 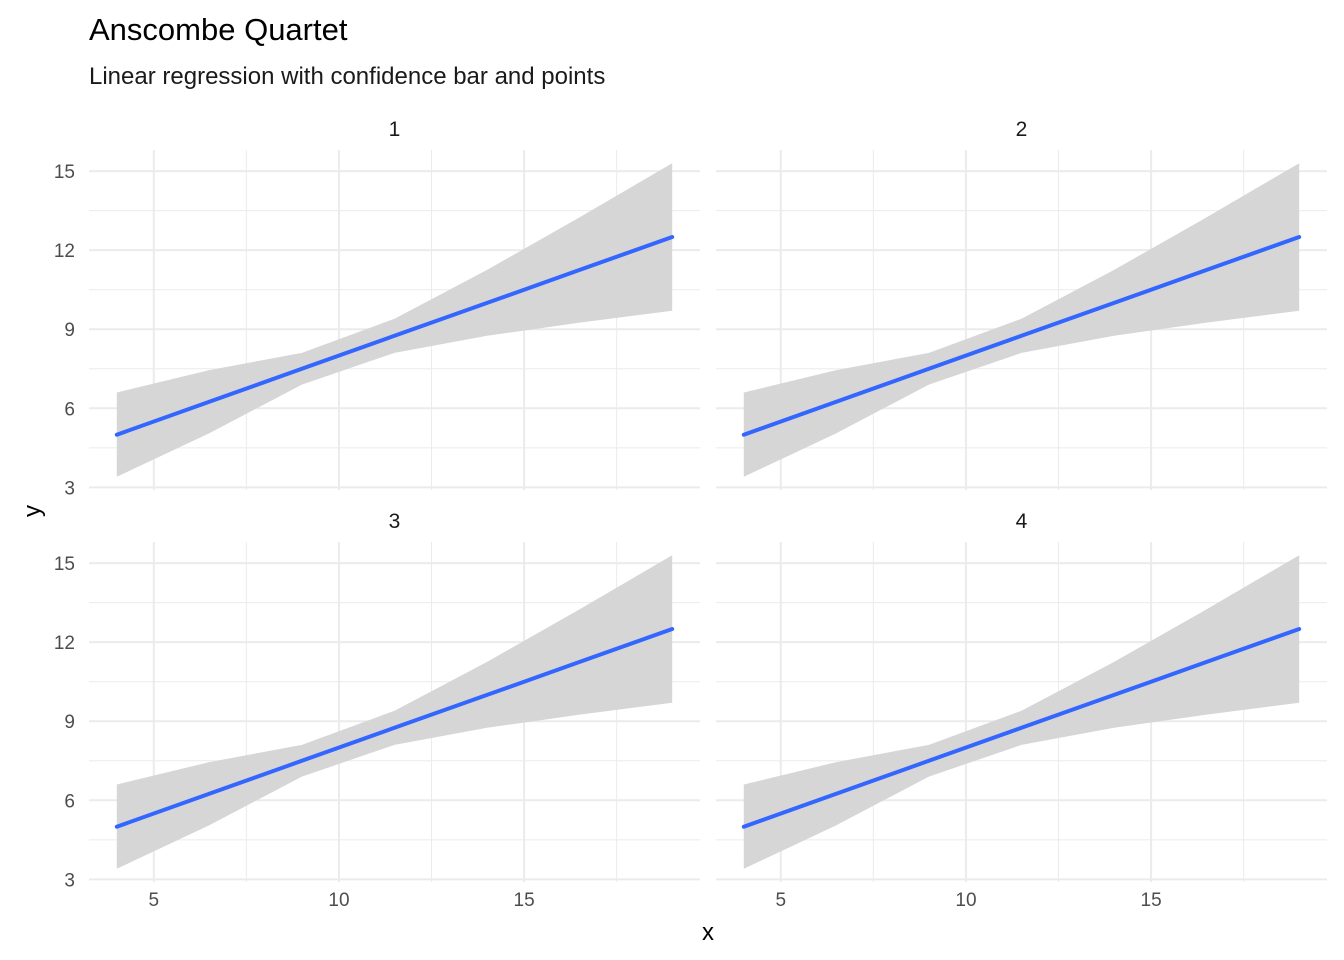 What do you see at coordinates (32, 511) in the screenshot?
I see `y-axis-label: y` at bounding box center [32, 511].